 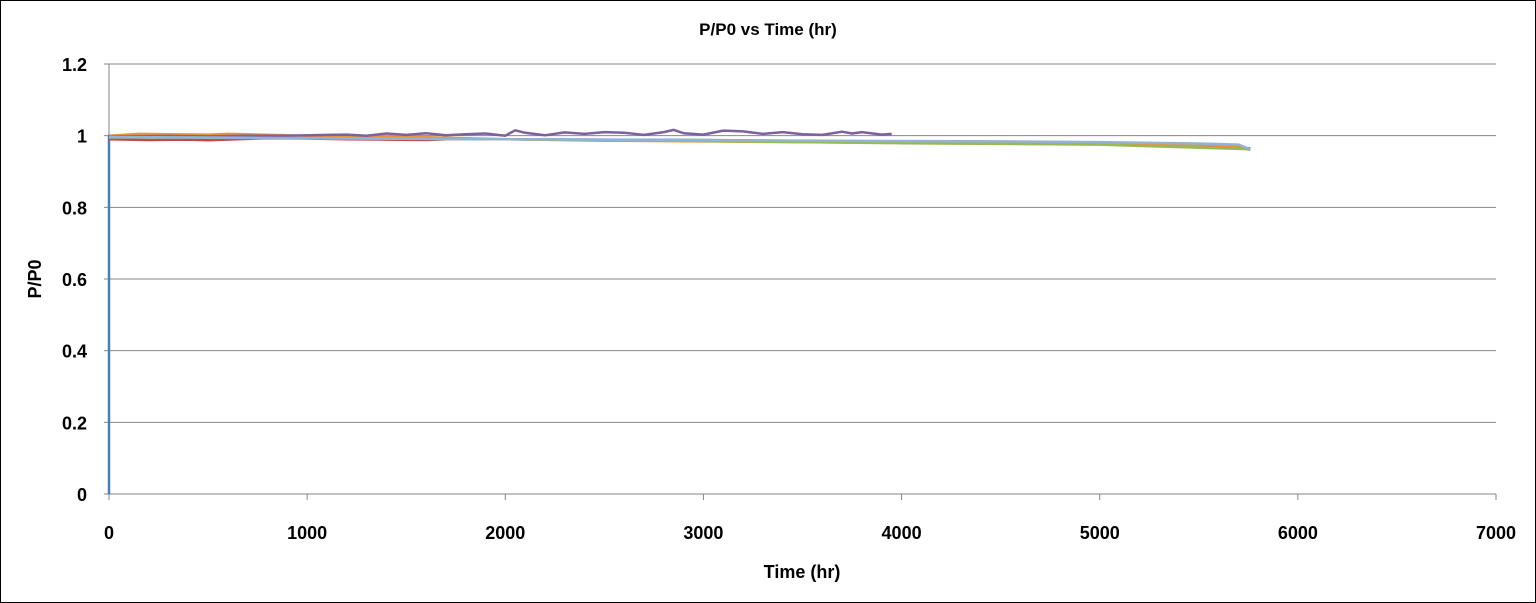 What do you see at coordinates (768, 29) in the screenshot?
I see `chart-title: P/P0 vs Time (hr)` at bounding box center [768, 29].